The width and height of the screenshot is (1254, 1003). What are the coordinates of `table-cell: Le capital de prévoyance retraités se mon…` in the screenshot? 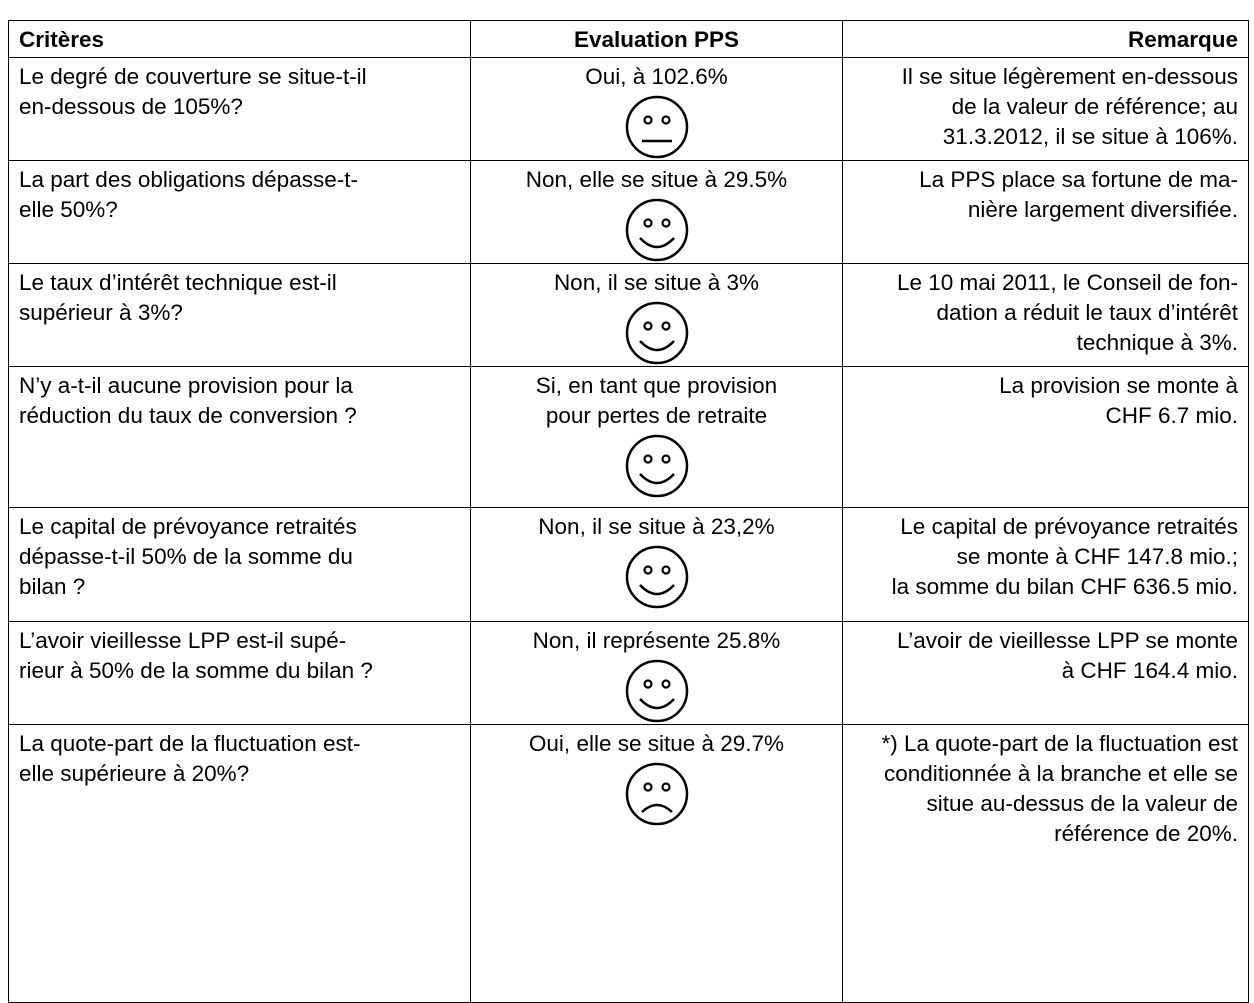 It's located at (1045, 564).